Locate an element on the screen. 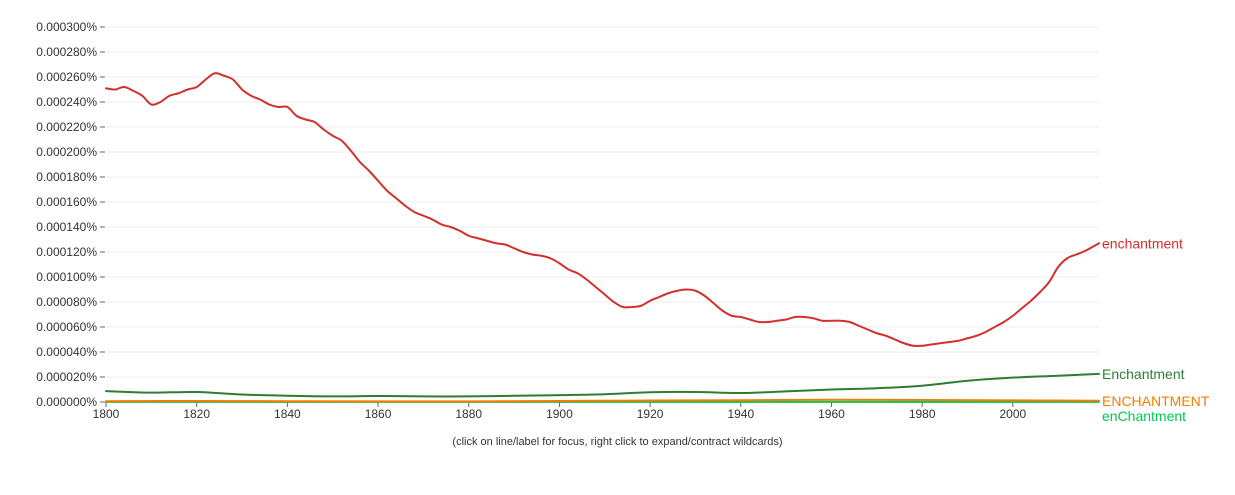 The image size is (1235, 495). y-tick-label: 0.000000% is located at coordinates (66, 402).